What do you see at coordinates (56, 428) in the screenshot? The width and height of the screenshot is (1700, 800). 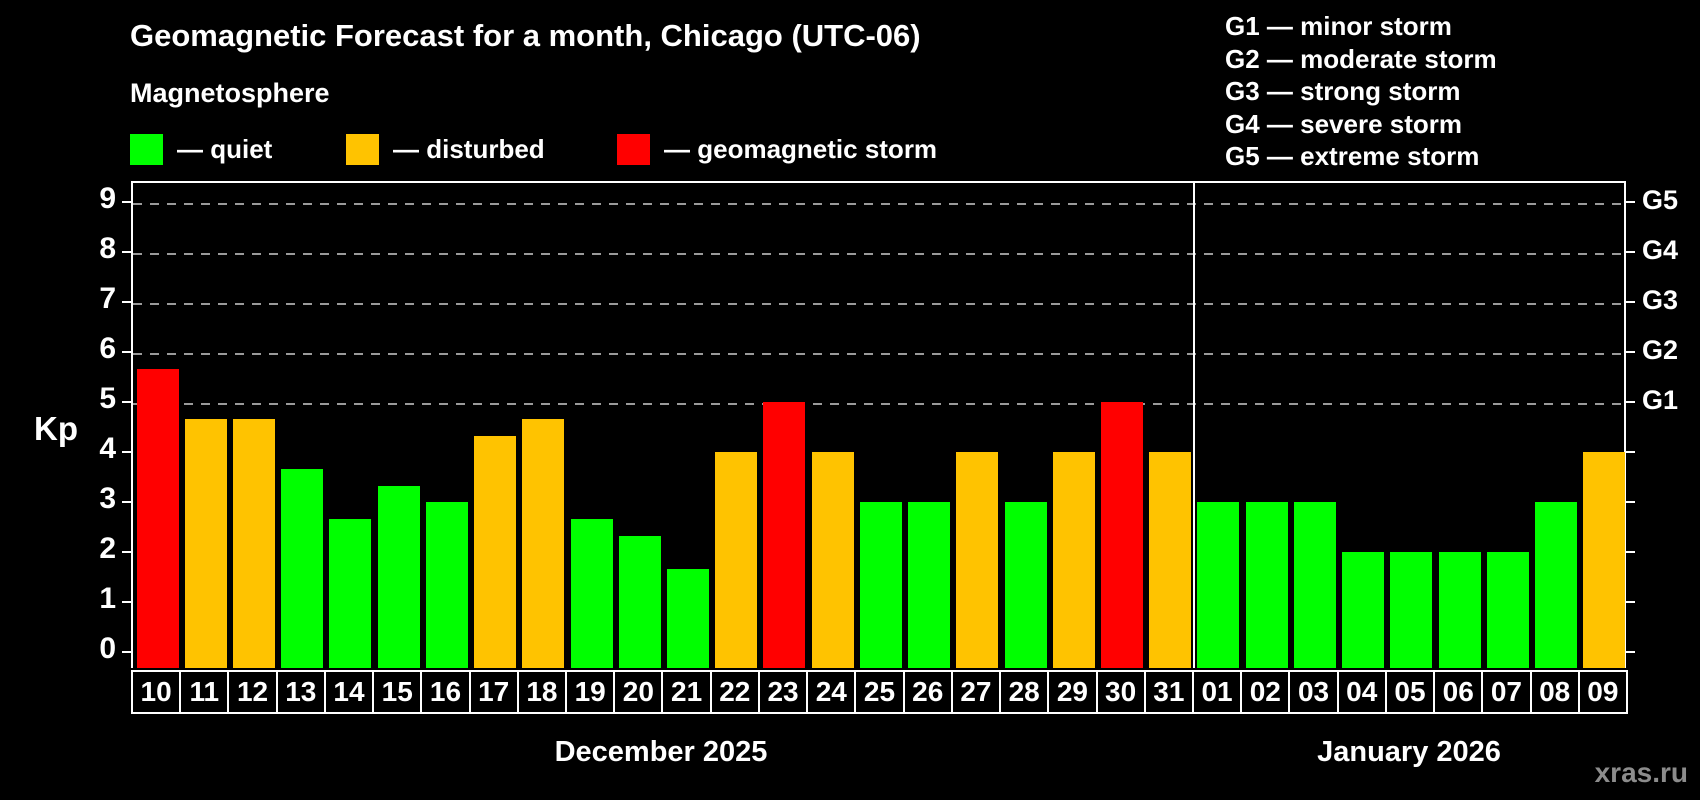 I see `y-axis-label: Kp` at bounding box center [56, 428].